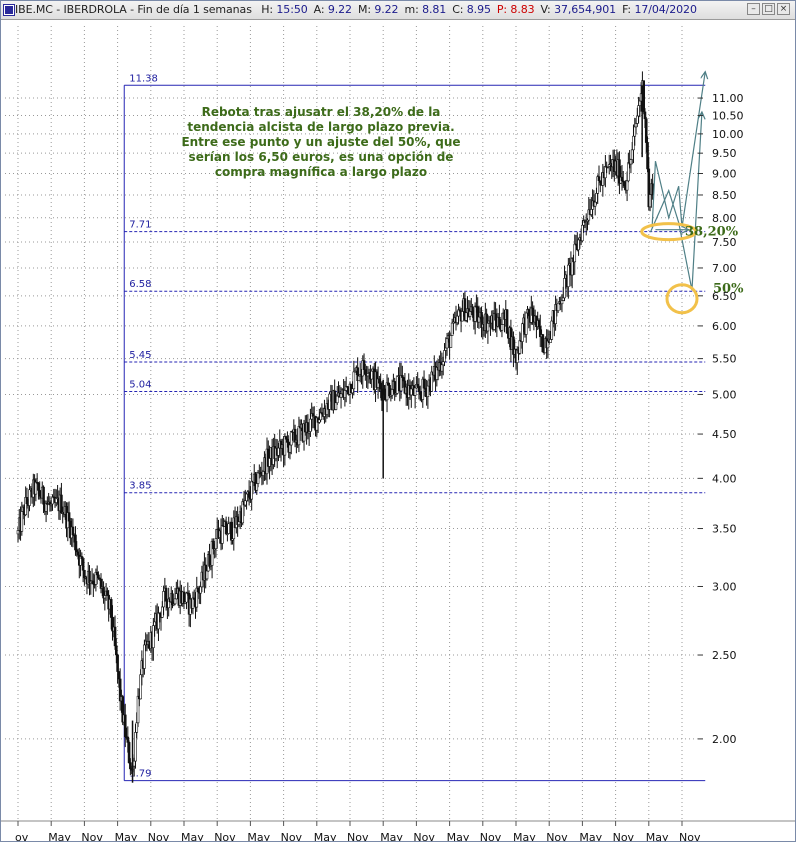 The width and height of the screenshot is (796, 842). Describe the element at coordinates (724, 655) in the screenshot. I see `y-tick-label: 2.50` at that location.